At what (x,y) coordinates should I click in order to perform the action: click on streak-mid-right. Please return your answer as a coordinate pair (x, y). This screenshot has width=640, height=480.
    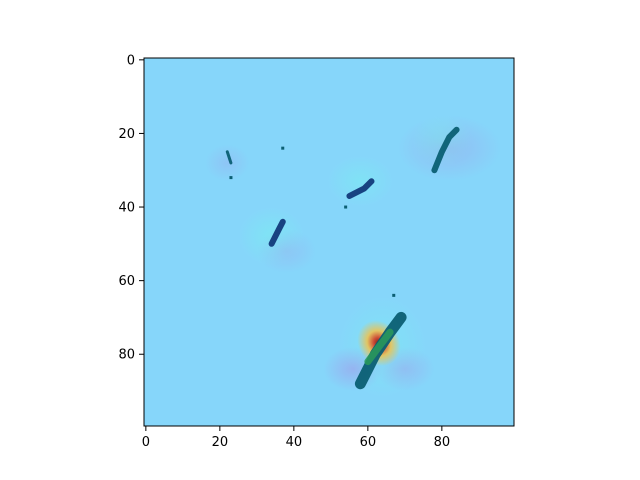
    Looking at the image, I should click on (360, 188).